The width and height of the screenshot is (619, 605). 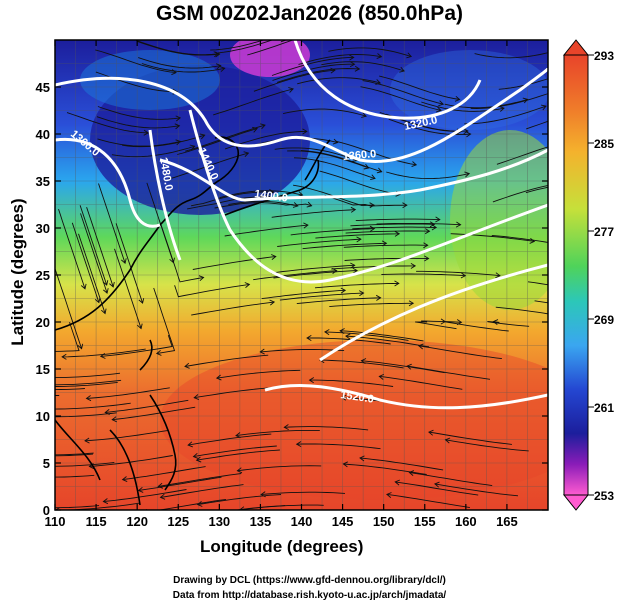 What do you see at coordinates (55, 521) in the screenshot?
I see `x-tick-label: 110` at bounding box center [55, 521].